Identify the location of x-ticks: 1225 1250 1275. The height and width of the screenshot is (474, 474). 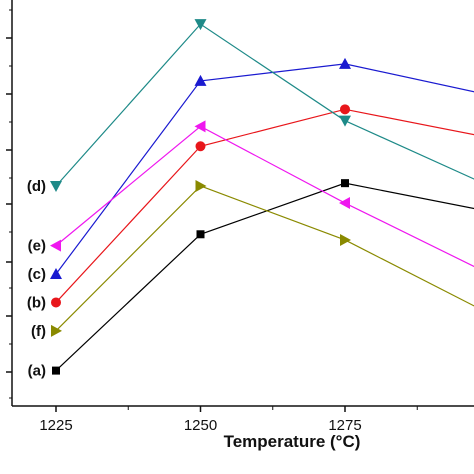
(228, 420).